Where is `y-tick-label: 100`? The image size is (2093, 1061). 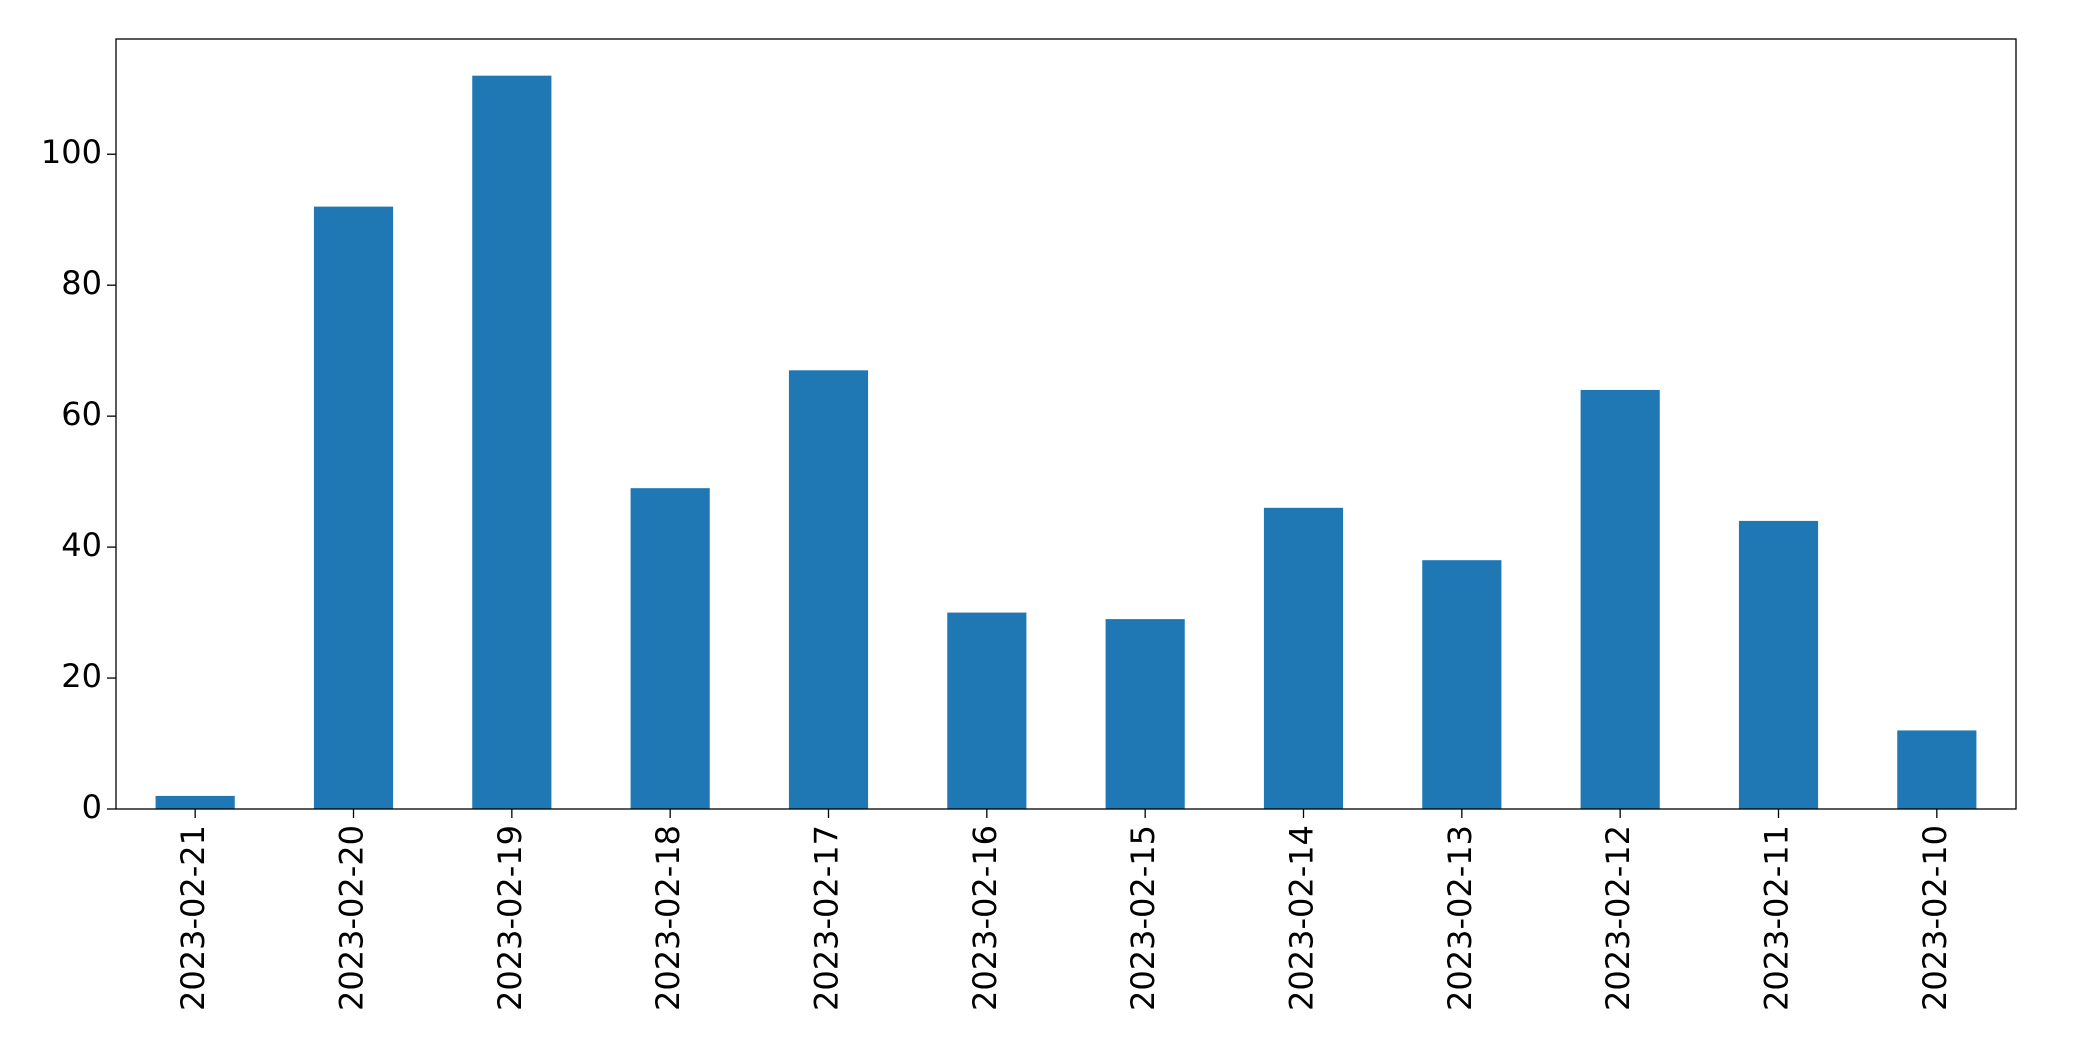
y-tick-label: 100 is located at coordinates (71, 152).